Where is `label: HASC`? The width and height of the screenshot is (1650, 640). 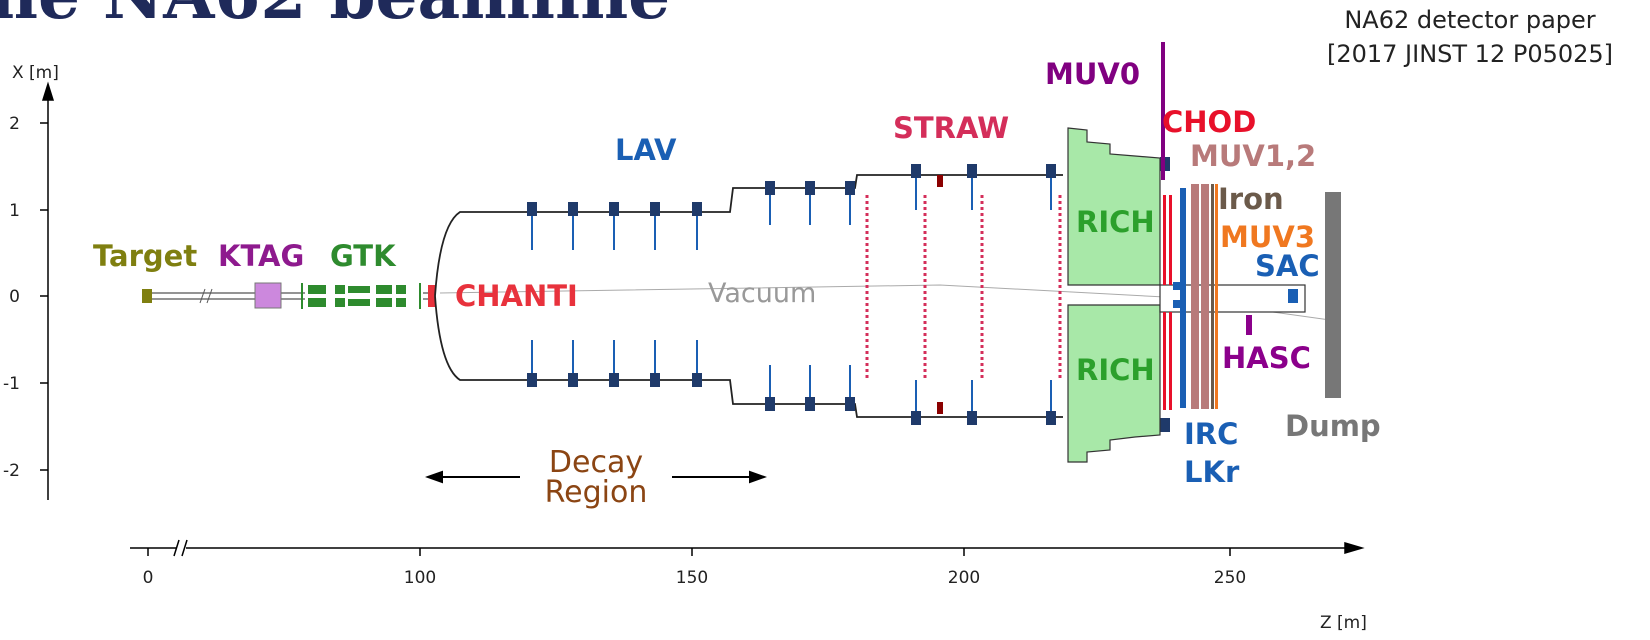
label: HASC is located at coordinates (1266, 358).